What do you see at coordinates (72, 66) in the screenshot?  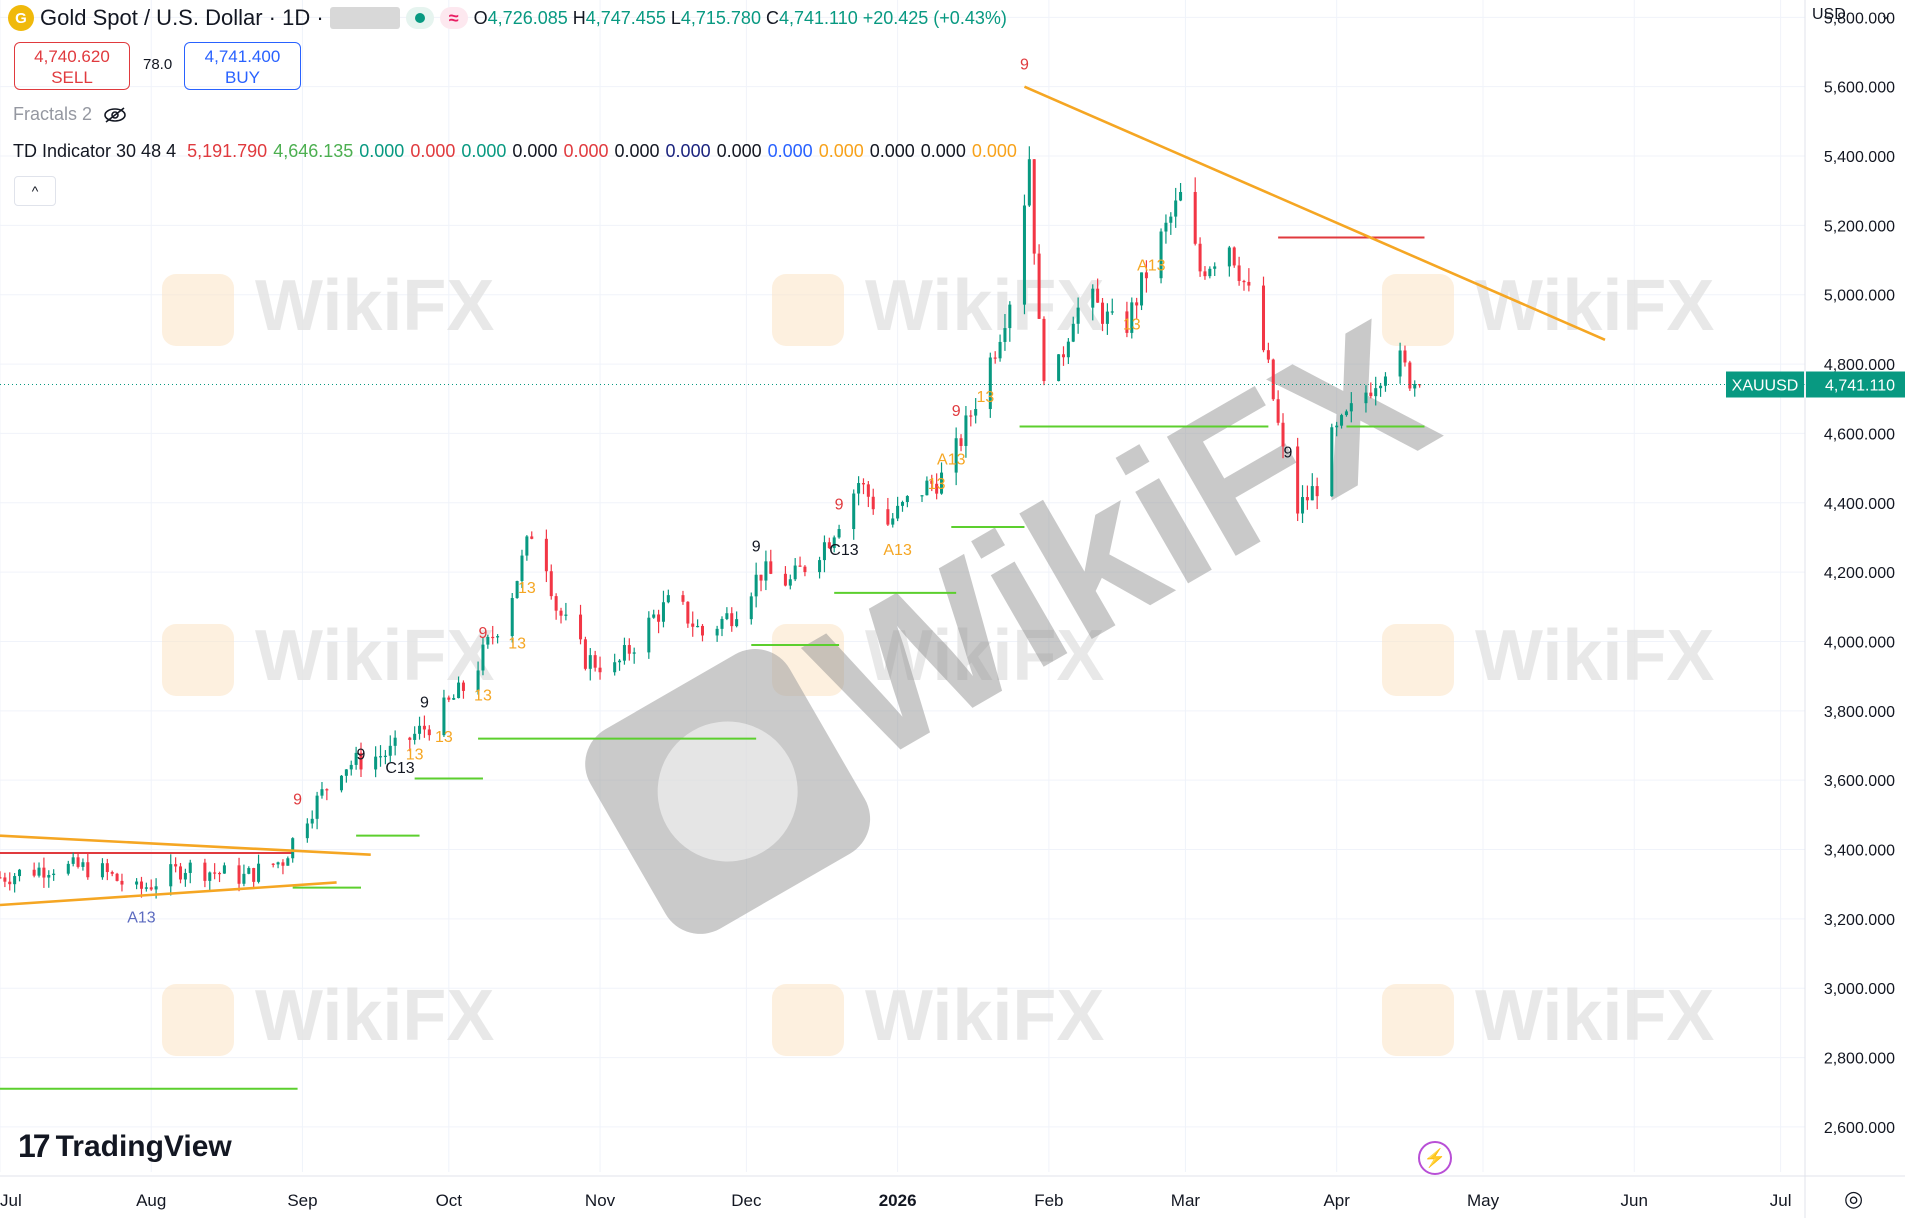 I see `sell-button: 4,740.620 SELL` at bounding box center [72, 66].